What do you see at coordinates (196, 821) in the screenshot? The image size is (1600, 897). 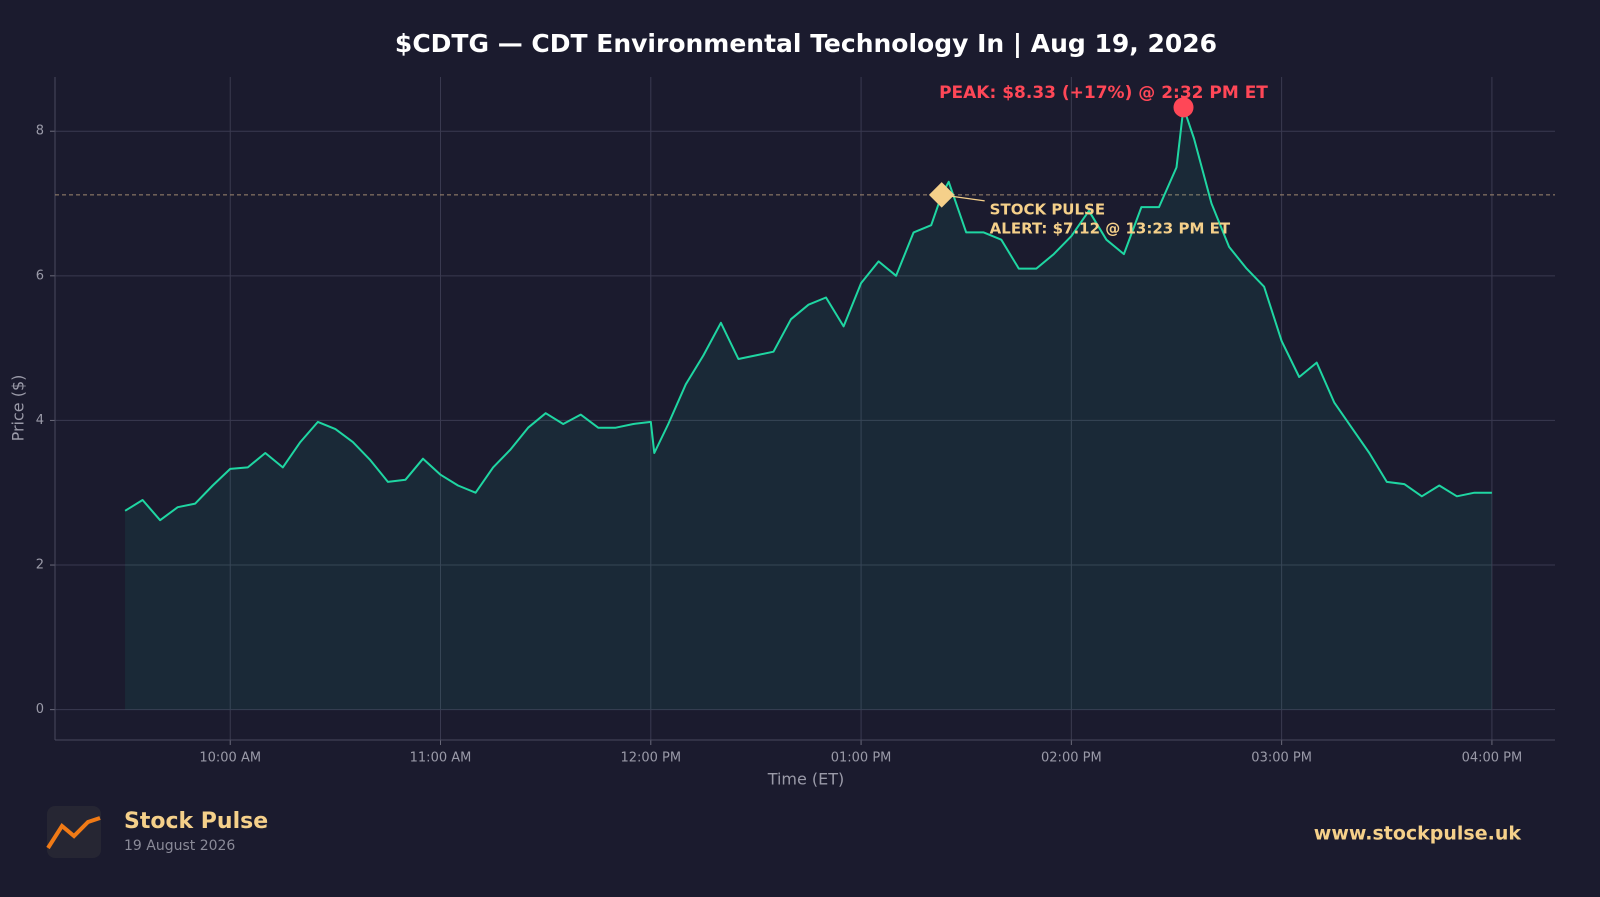 I see `brand-name: Stock Pulse` at bounding box center [196, 821].